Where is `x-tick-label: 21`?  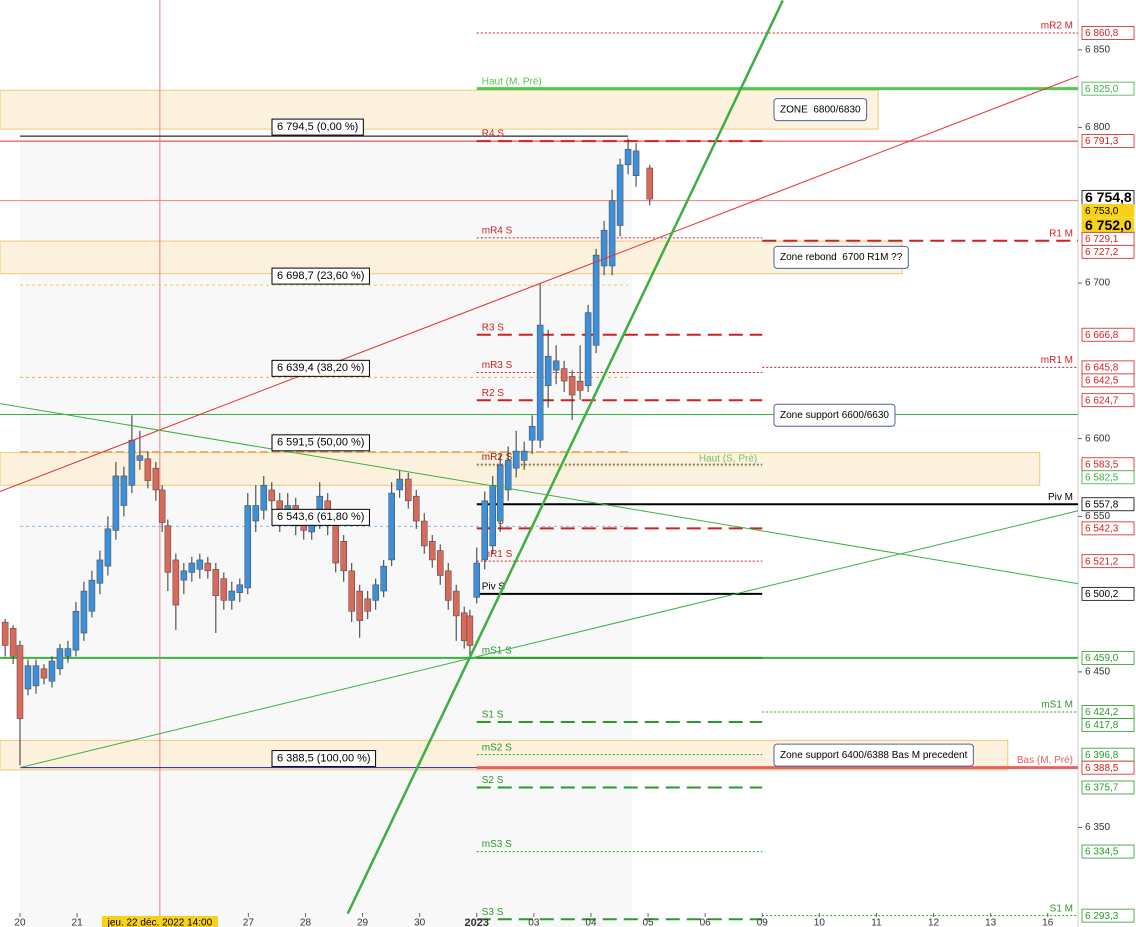
x-tick-label: 21 is located at coordinates (78, 922).